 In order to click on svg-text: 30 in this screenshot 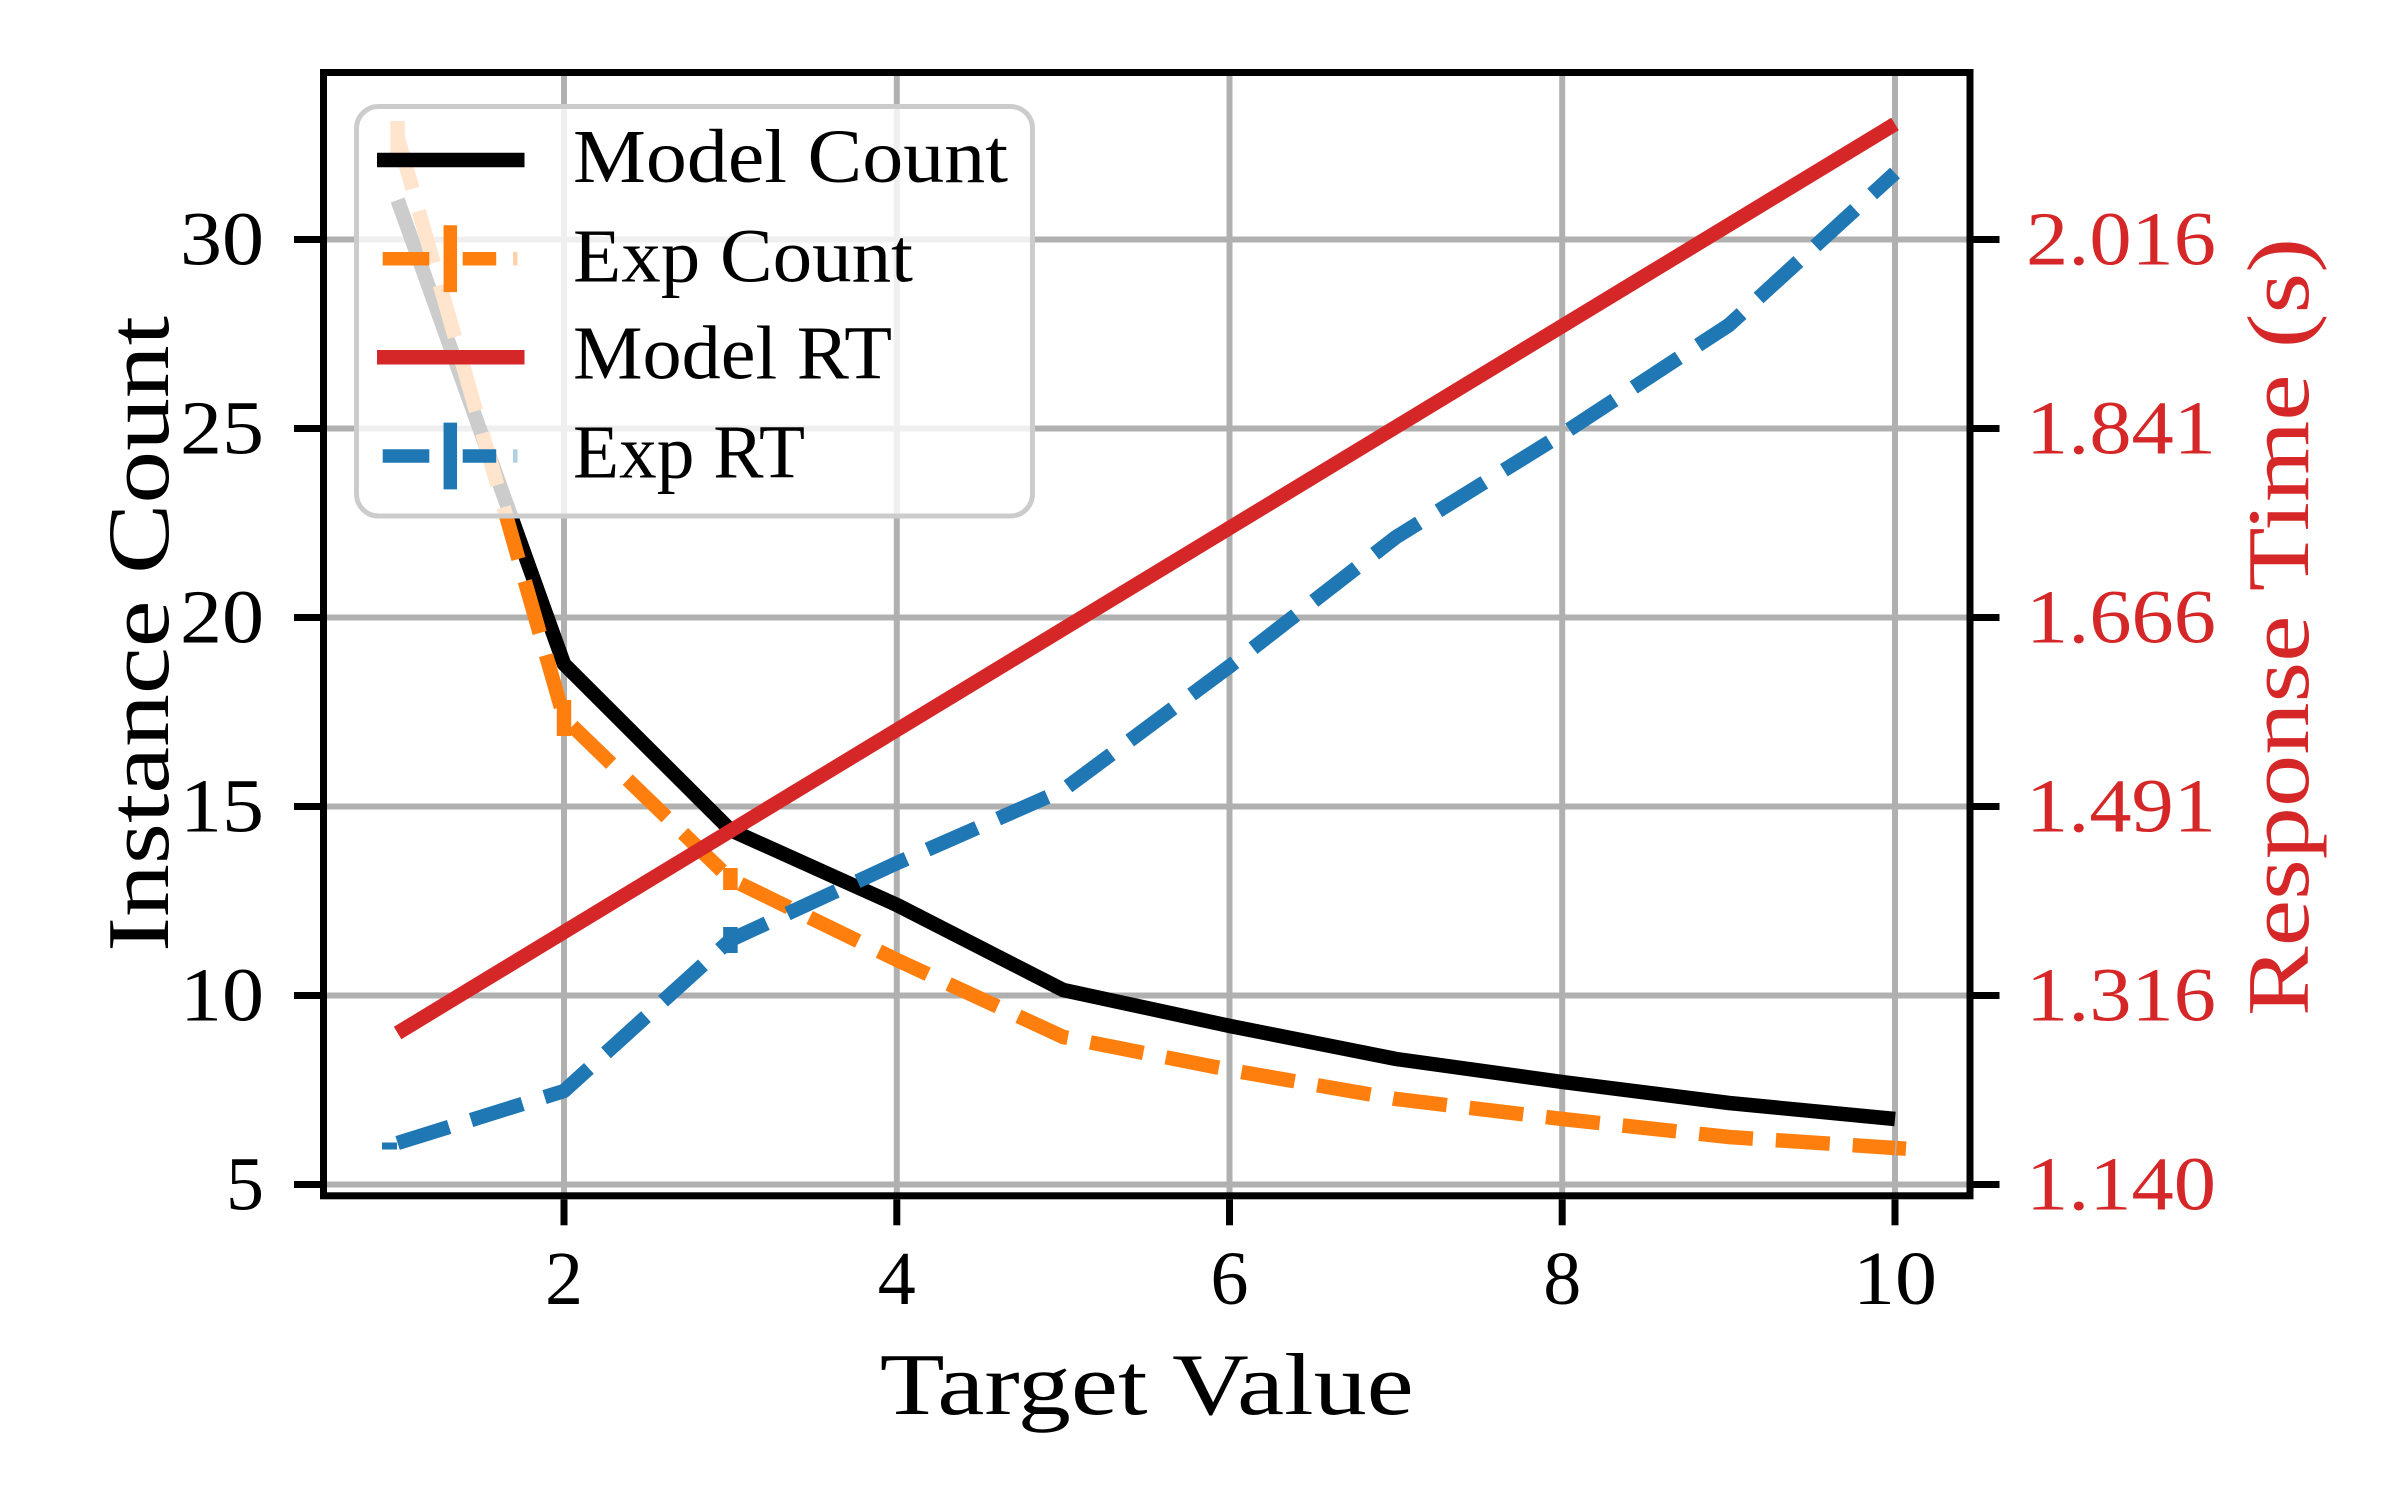, I will do `click(222, 240)`.